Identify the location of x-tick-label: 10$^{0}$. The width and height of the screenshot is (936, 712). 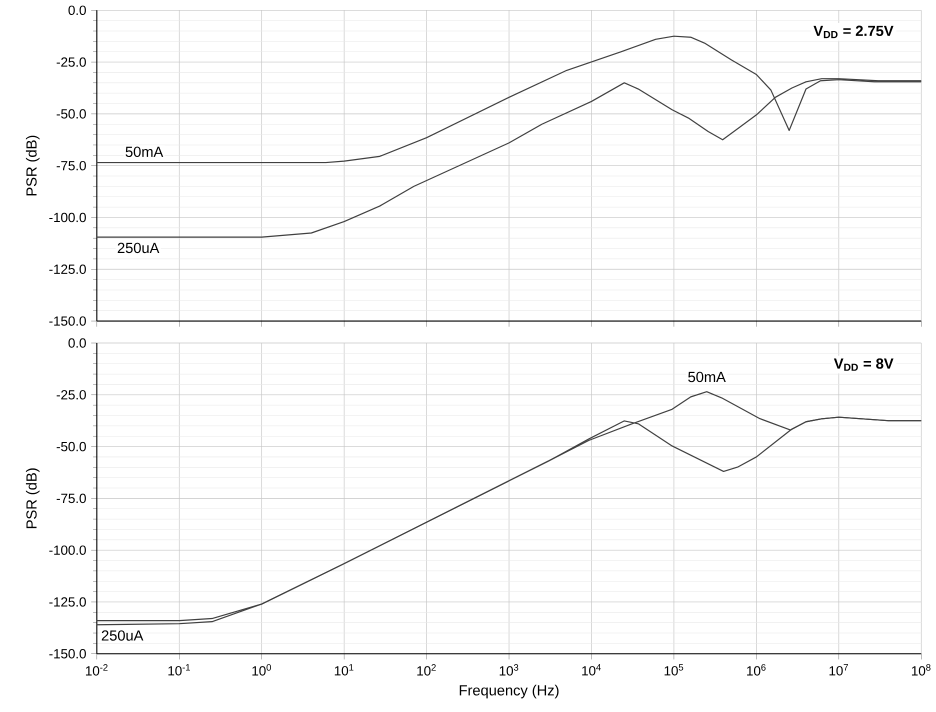
(261, 670).